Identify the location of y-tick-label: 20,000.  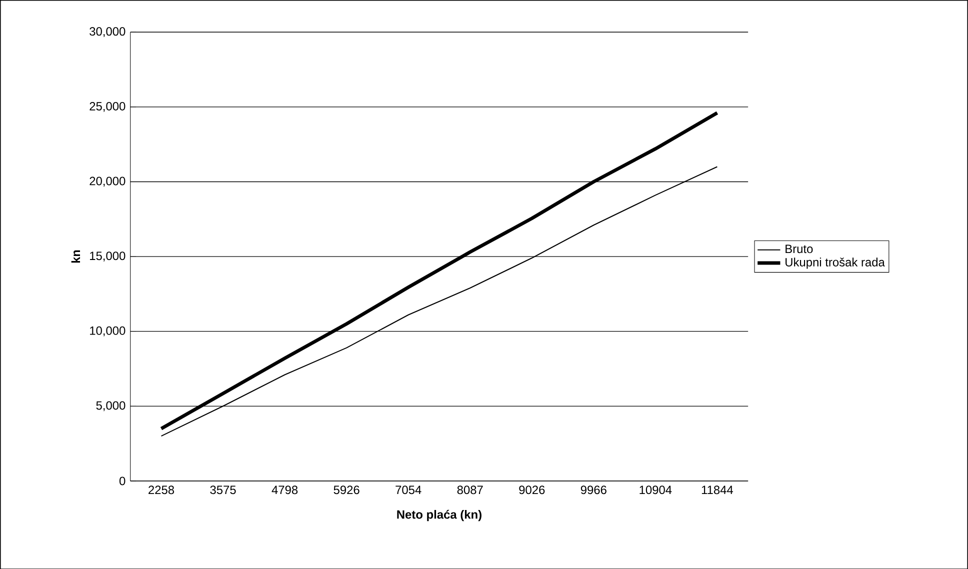
(108, 181).